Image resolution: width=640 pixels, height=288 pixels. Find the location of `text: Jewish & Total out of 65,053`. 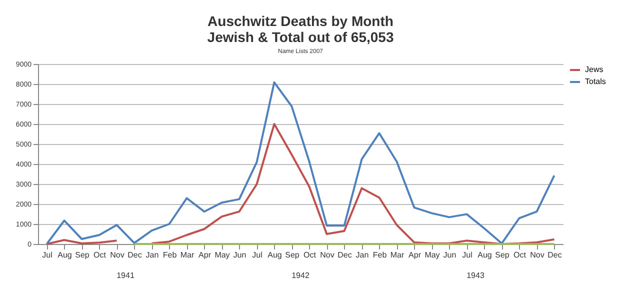

text: Jewish & Total out of 65,053 is located at coordinates (300, 37).